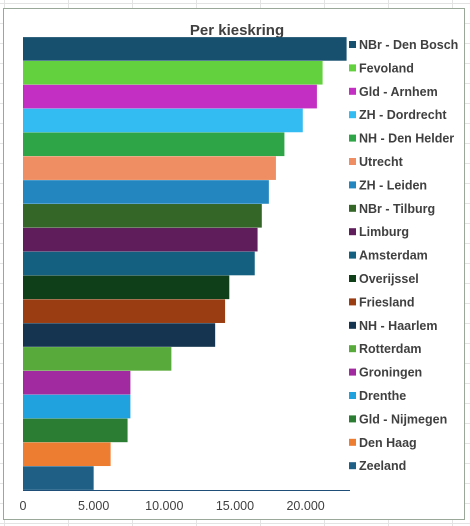  What do you see at coordinates (77, 382) in the screenshot?
I see `bar-groningen` at bounding box center [77, 382].